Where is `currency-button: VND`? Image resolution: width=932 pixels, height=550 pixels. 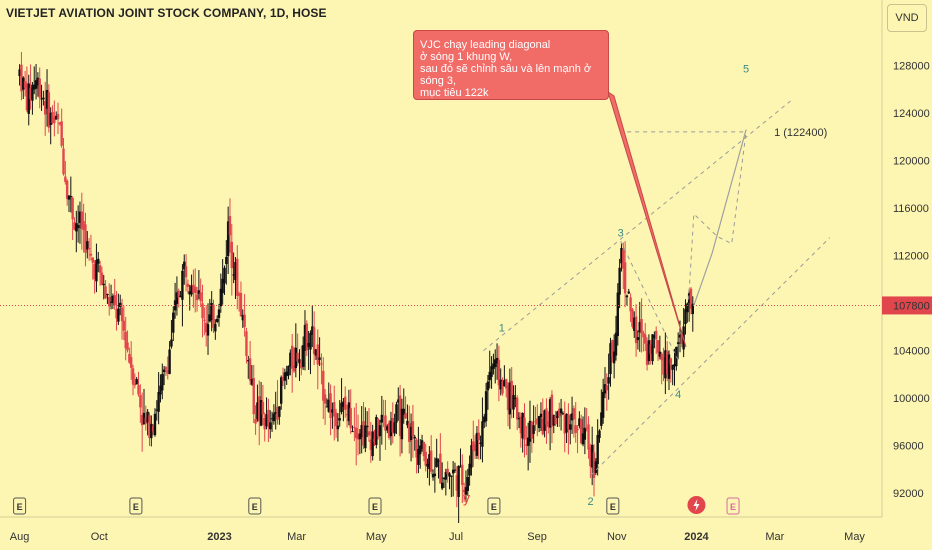 currency-button: VND is located at coordinates (907, 18).